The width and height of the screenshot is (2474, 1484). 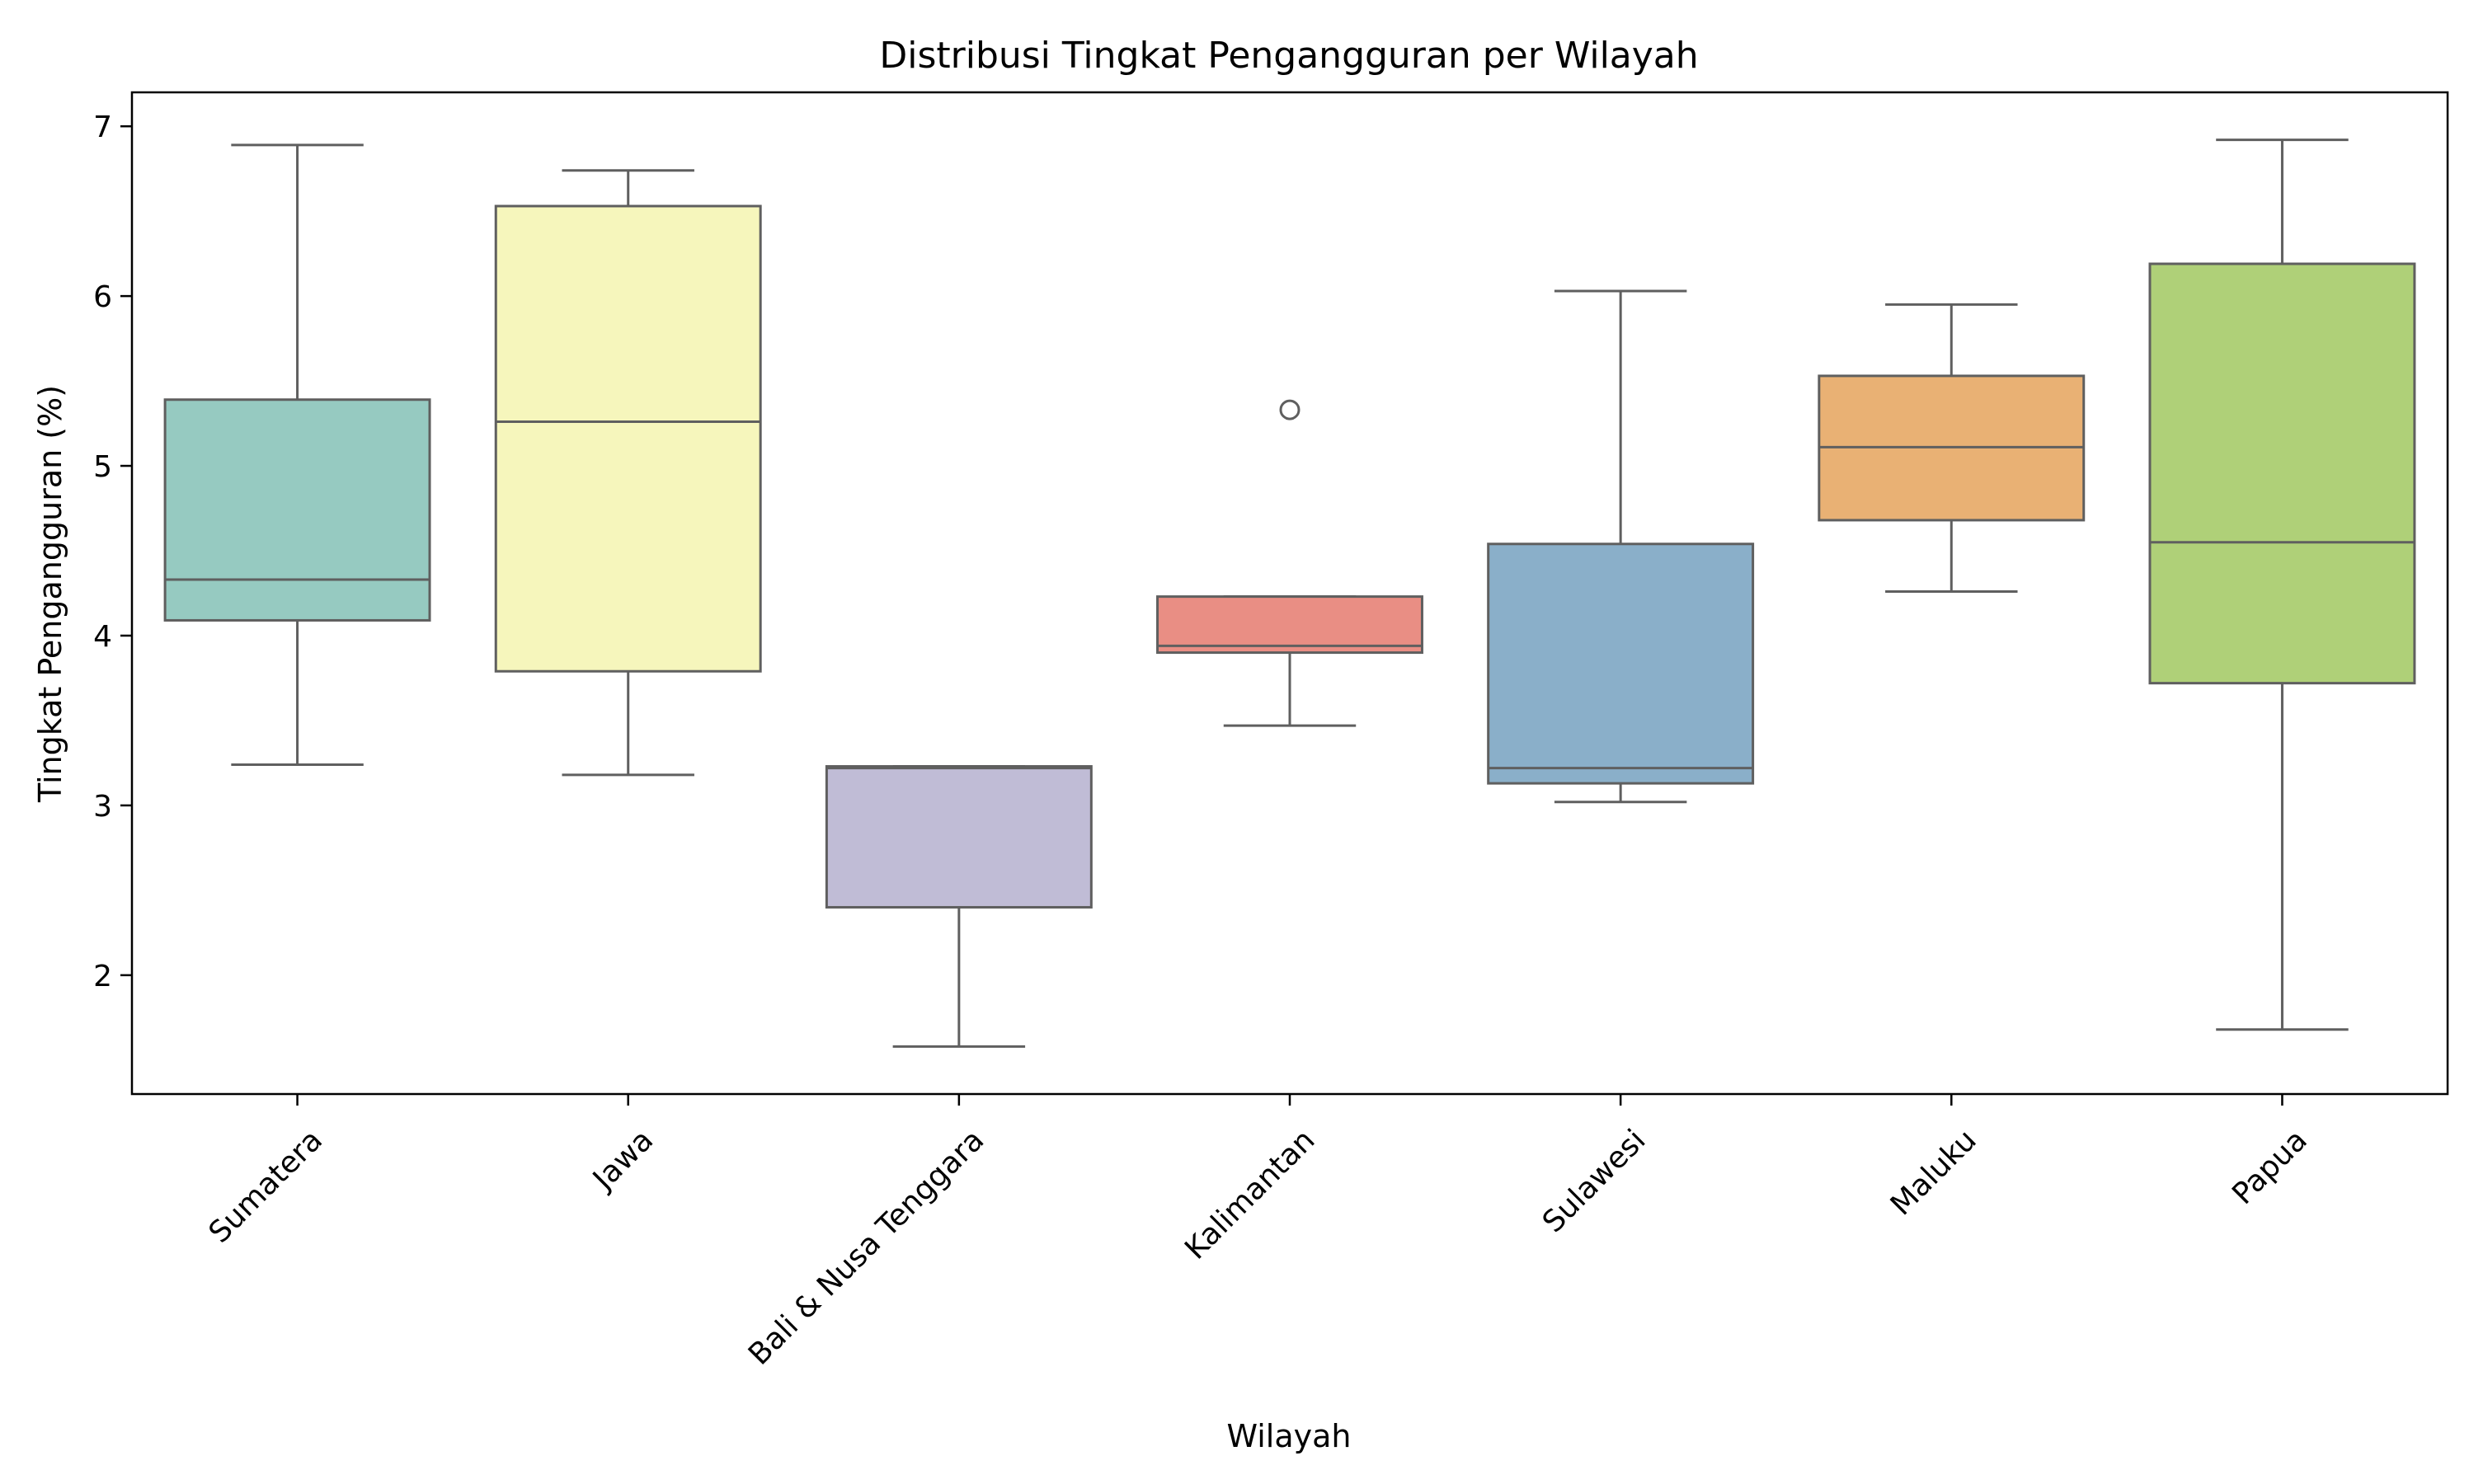 I want to click on y-tick-label: 3, so click(x=102, y=807).